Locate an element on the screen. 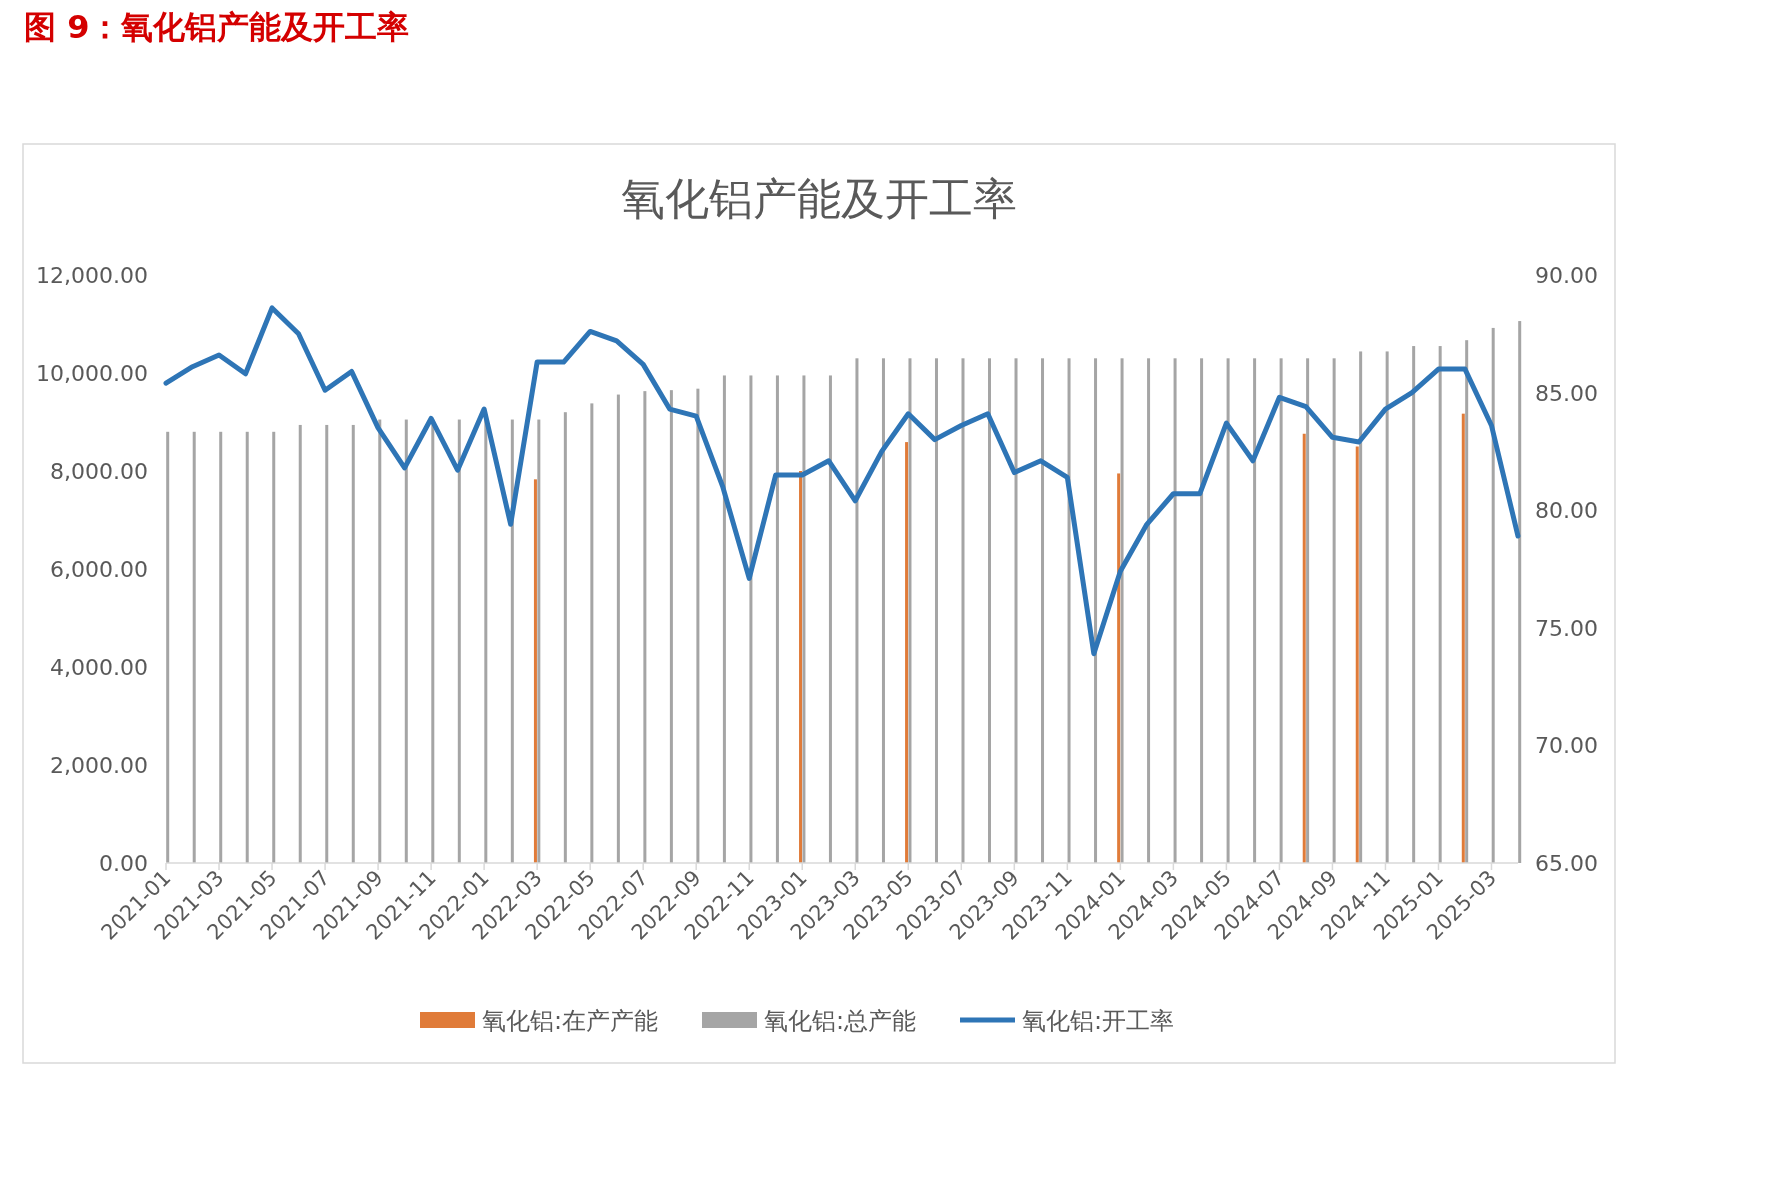 This screenshot has width=1772, height=1189. chart-title: 图 9：氧化铝产能及开工率 is located at coordinates (217, 27).